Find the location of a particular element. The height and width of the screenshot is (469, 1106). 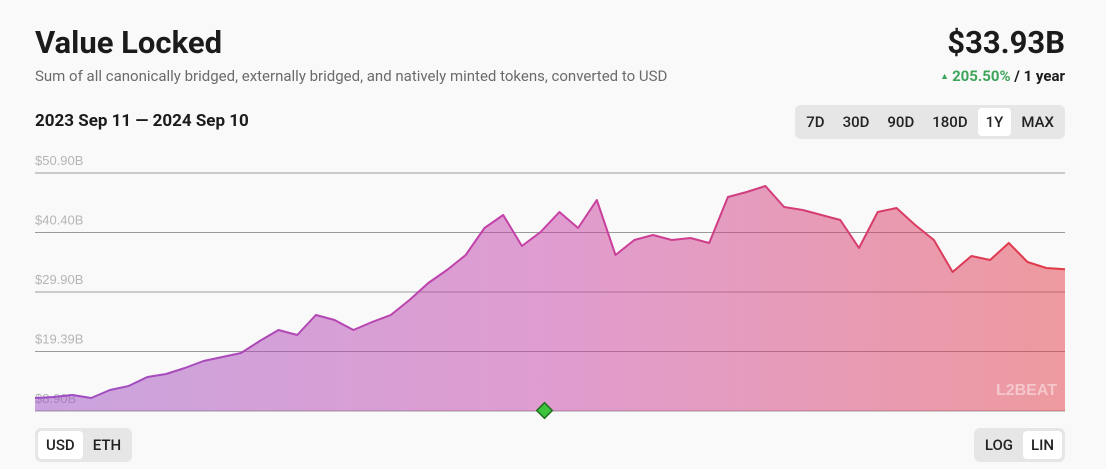

total-value: $33.93B is located at coordinates (1006, 42).